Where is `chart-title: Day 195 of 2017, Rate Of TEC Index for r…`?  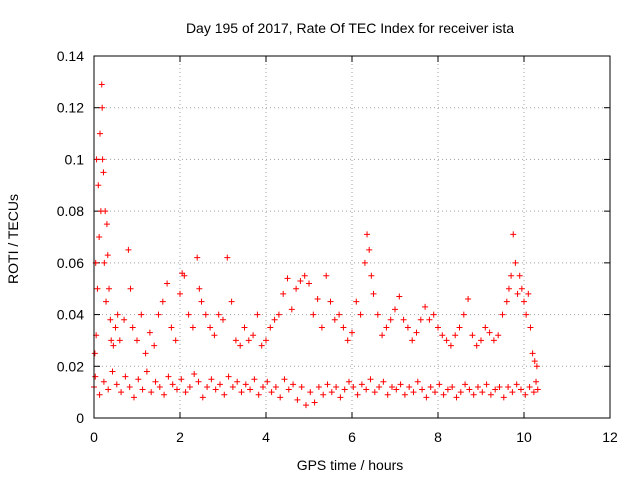 chart-title: Day 195 of 2017, Rate Of TEC Index for r… is located at coordinates (350, 28).